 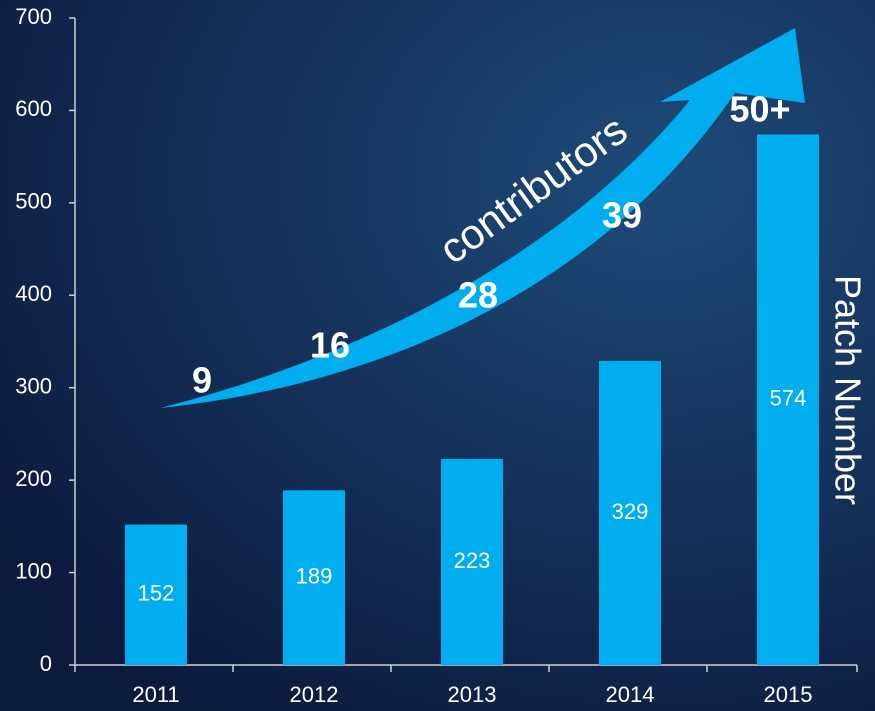 I want to click on value-label: 189, so click(x=314, y=575).